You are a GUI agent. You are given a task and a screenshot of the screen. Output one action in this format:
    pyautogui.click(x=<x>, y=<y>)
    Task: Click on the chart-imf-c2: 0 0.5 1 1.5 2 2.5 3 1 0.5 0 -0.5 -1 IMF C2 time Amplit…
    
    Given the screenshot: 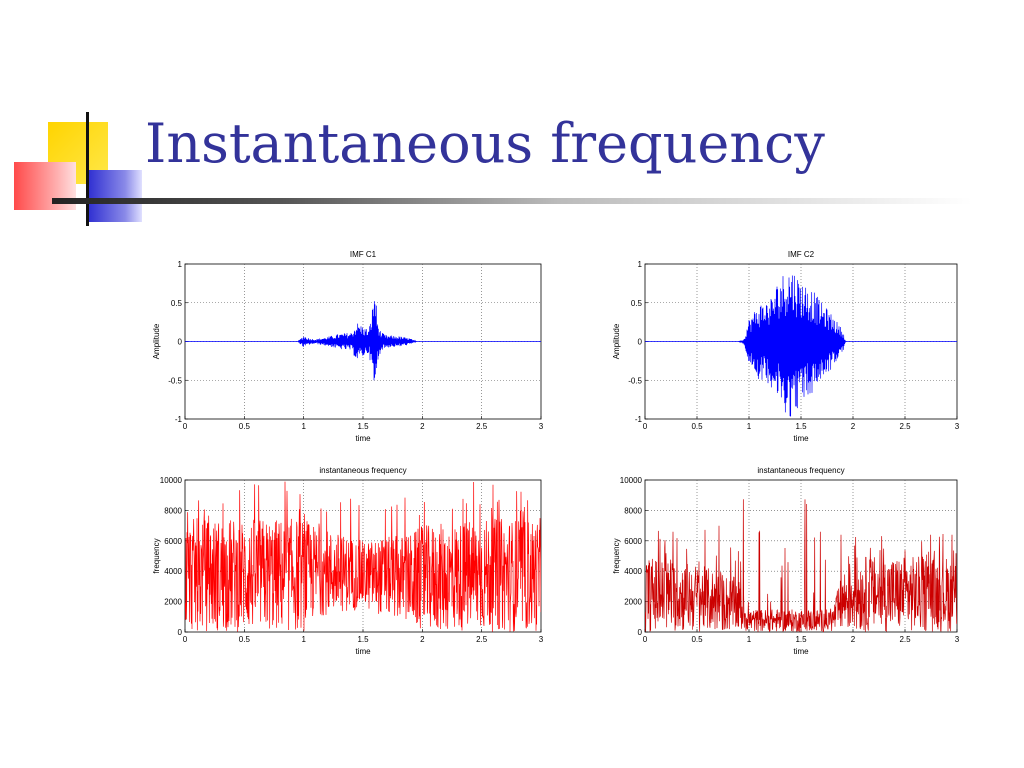 What is the action you would take?
    pyautogui.click(x=790, y=347)
    